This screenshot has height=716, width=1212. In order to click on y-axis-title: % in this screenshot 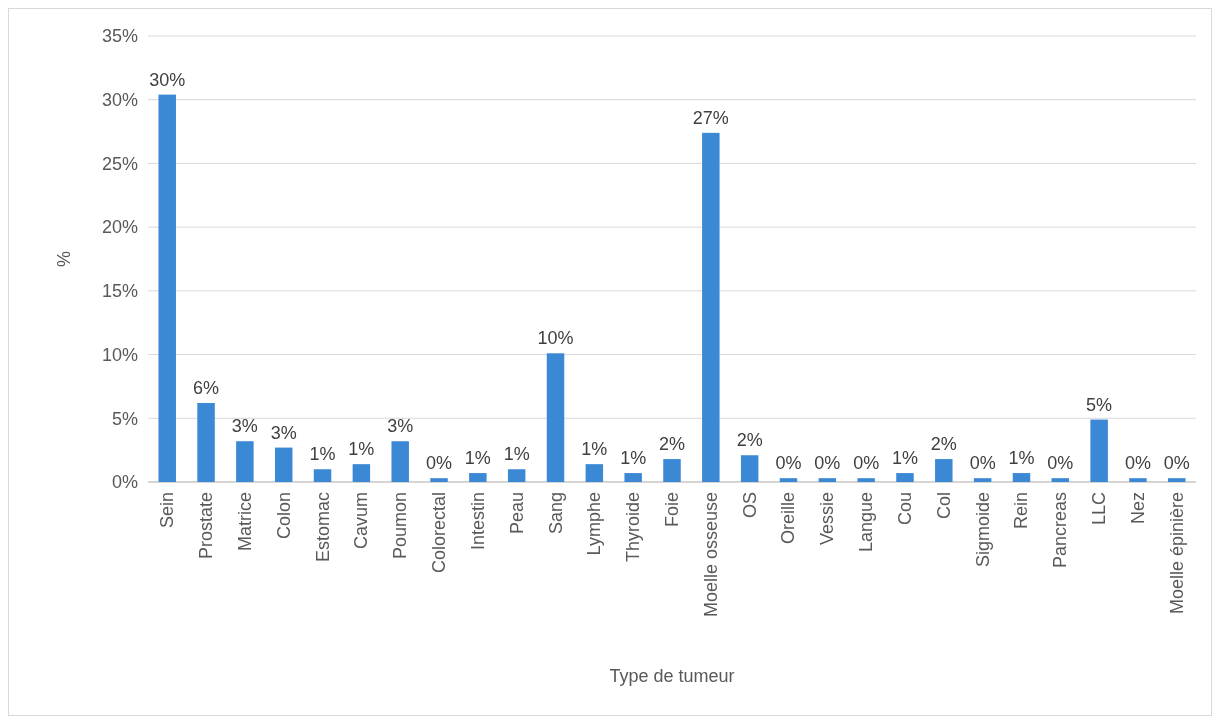, I will do `click(64, 259)`.